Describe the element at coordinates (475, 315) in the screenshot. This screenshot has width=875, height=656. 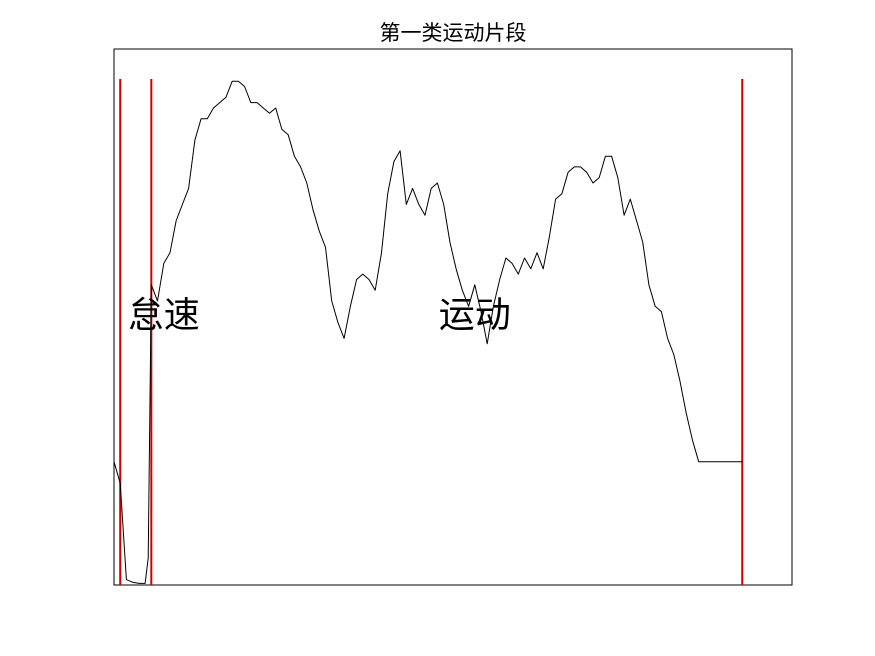
I see `segment-label: 运动` at that location.